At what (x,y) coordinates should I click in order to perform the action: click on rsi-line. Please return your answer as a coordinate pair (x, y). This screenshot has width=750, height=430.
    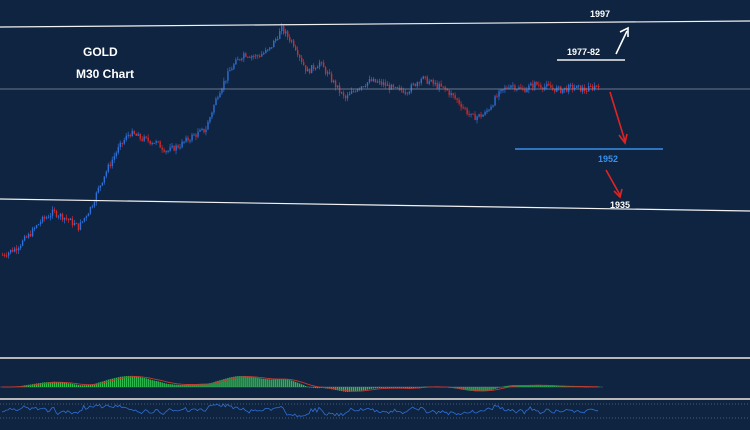
    Looking at the image, I should click on (300, 410).